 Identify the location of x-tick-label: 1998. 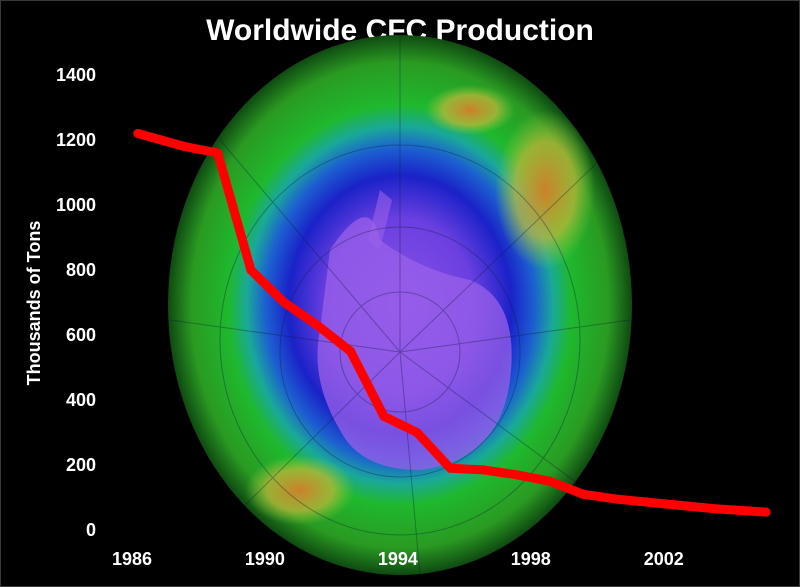
(531, 559).